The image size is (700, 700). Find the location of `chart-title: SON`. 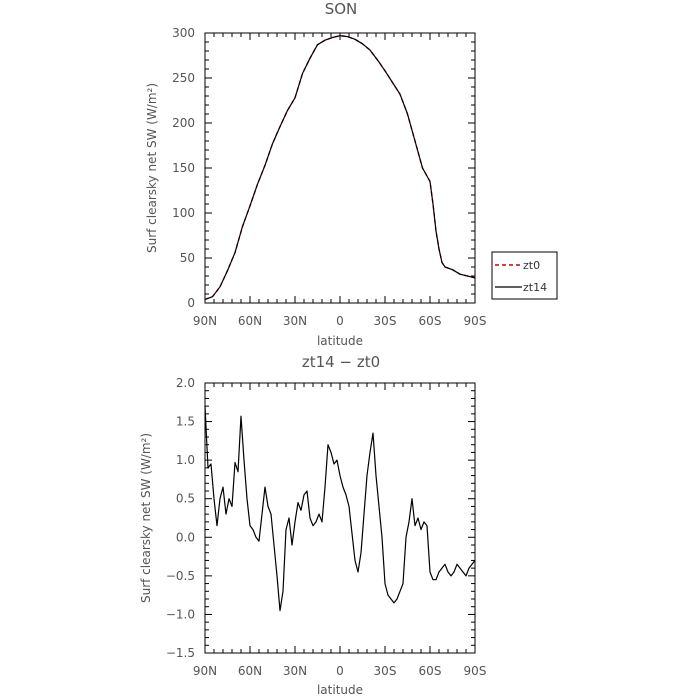

chart-title: SON is located at coordinates (341, 9).